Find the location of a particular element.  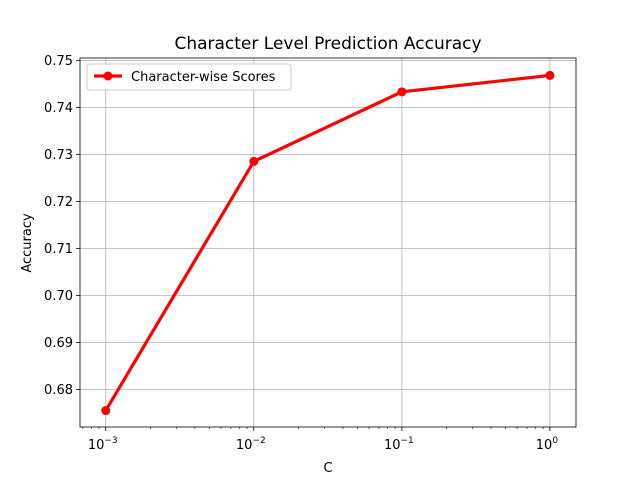

y-tick-label: 0.74 is located at coordinates (58, 108).